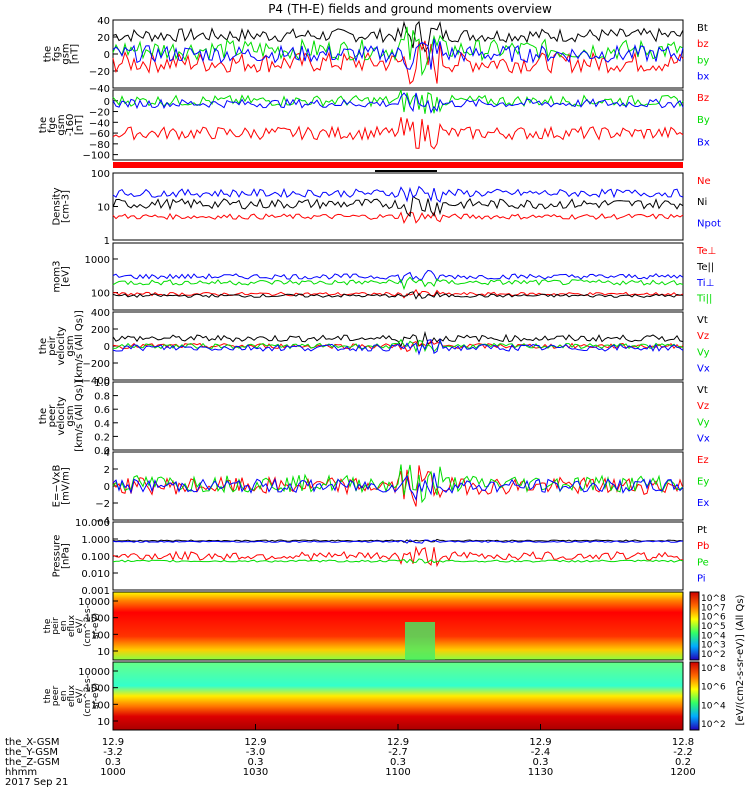 This screenshot has height=800, width=750. I want to click on ytick-label: 10.000, so click(92, 523).